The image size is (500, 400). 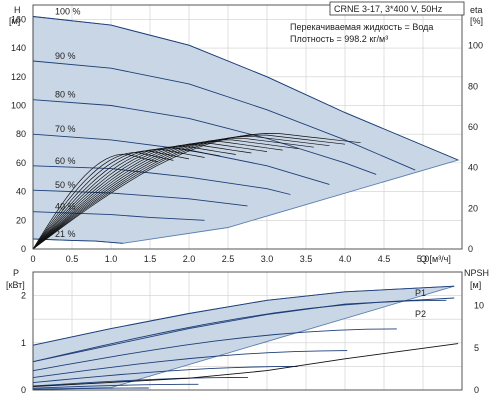 What do you see at coordinates (476, 390) in the screenshot?
I see `npsh-tick-label: 0` at bounding box center [476, 390].